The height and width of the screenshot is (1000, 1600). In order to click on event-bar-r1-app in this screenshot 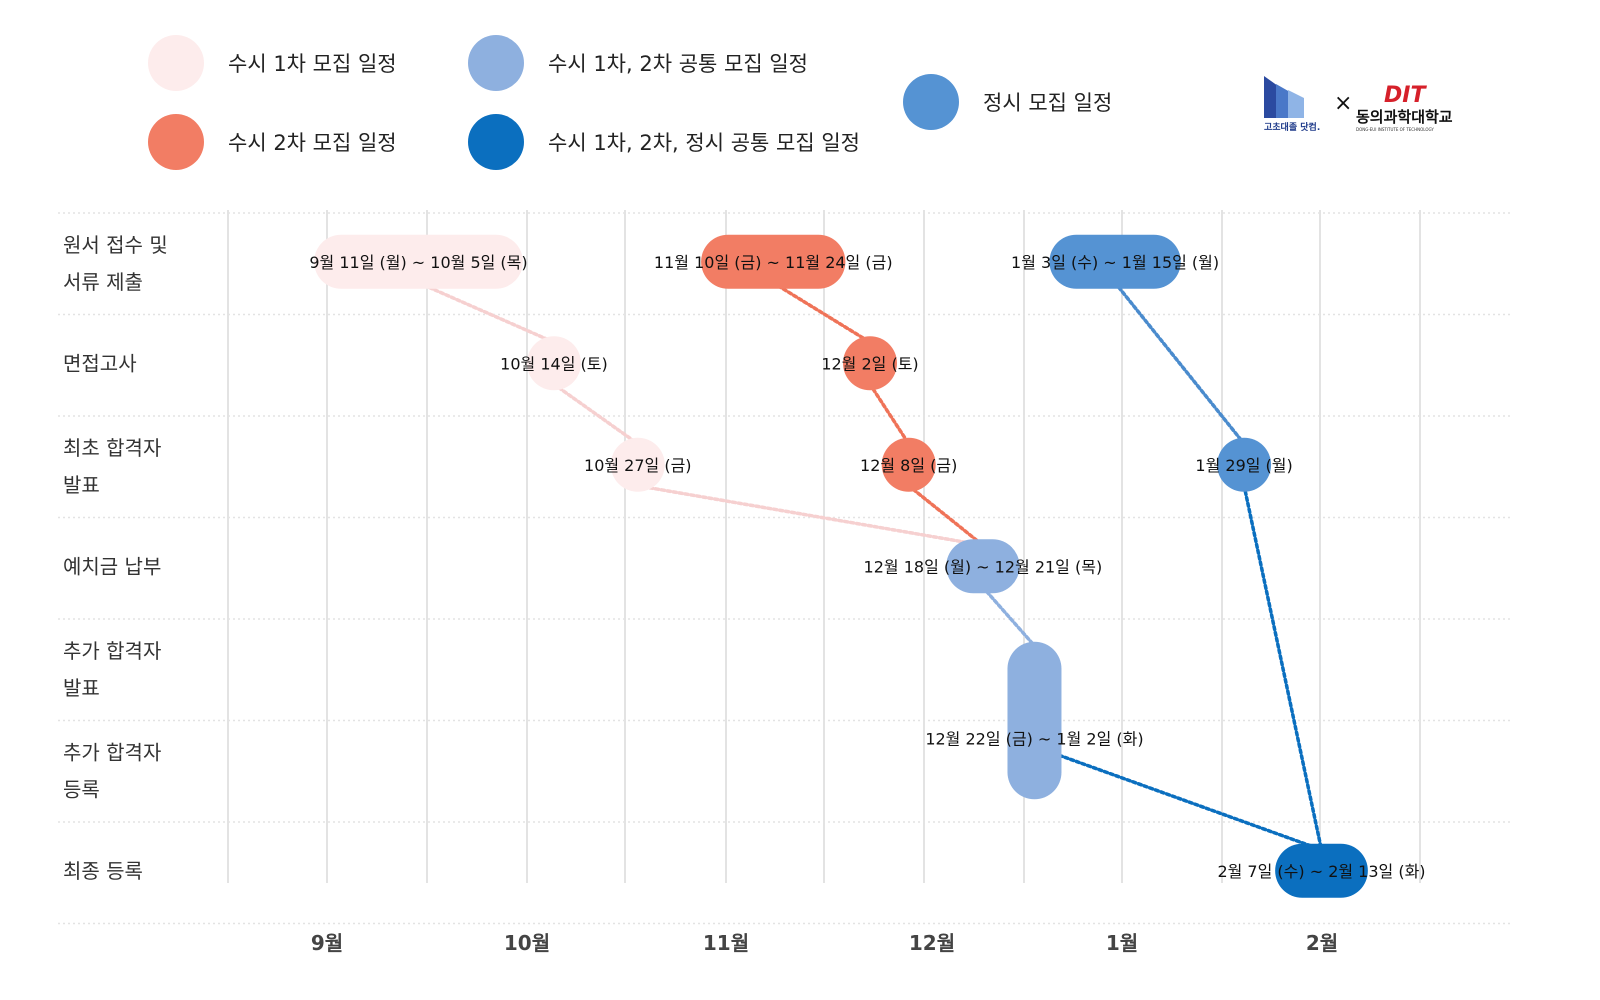, I will do `click(418, 261)`.